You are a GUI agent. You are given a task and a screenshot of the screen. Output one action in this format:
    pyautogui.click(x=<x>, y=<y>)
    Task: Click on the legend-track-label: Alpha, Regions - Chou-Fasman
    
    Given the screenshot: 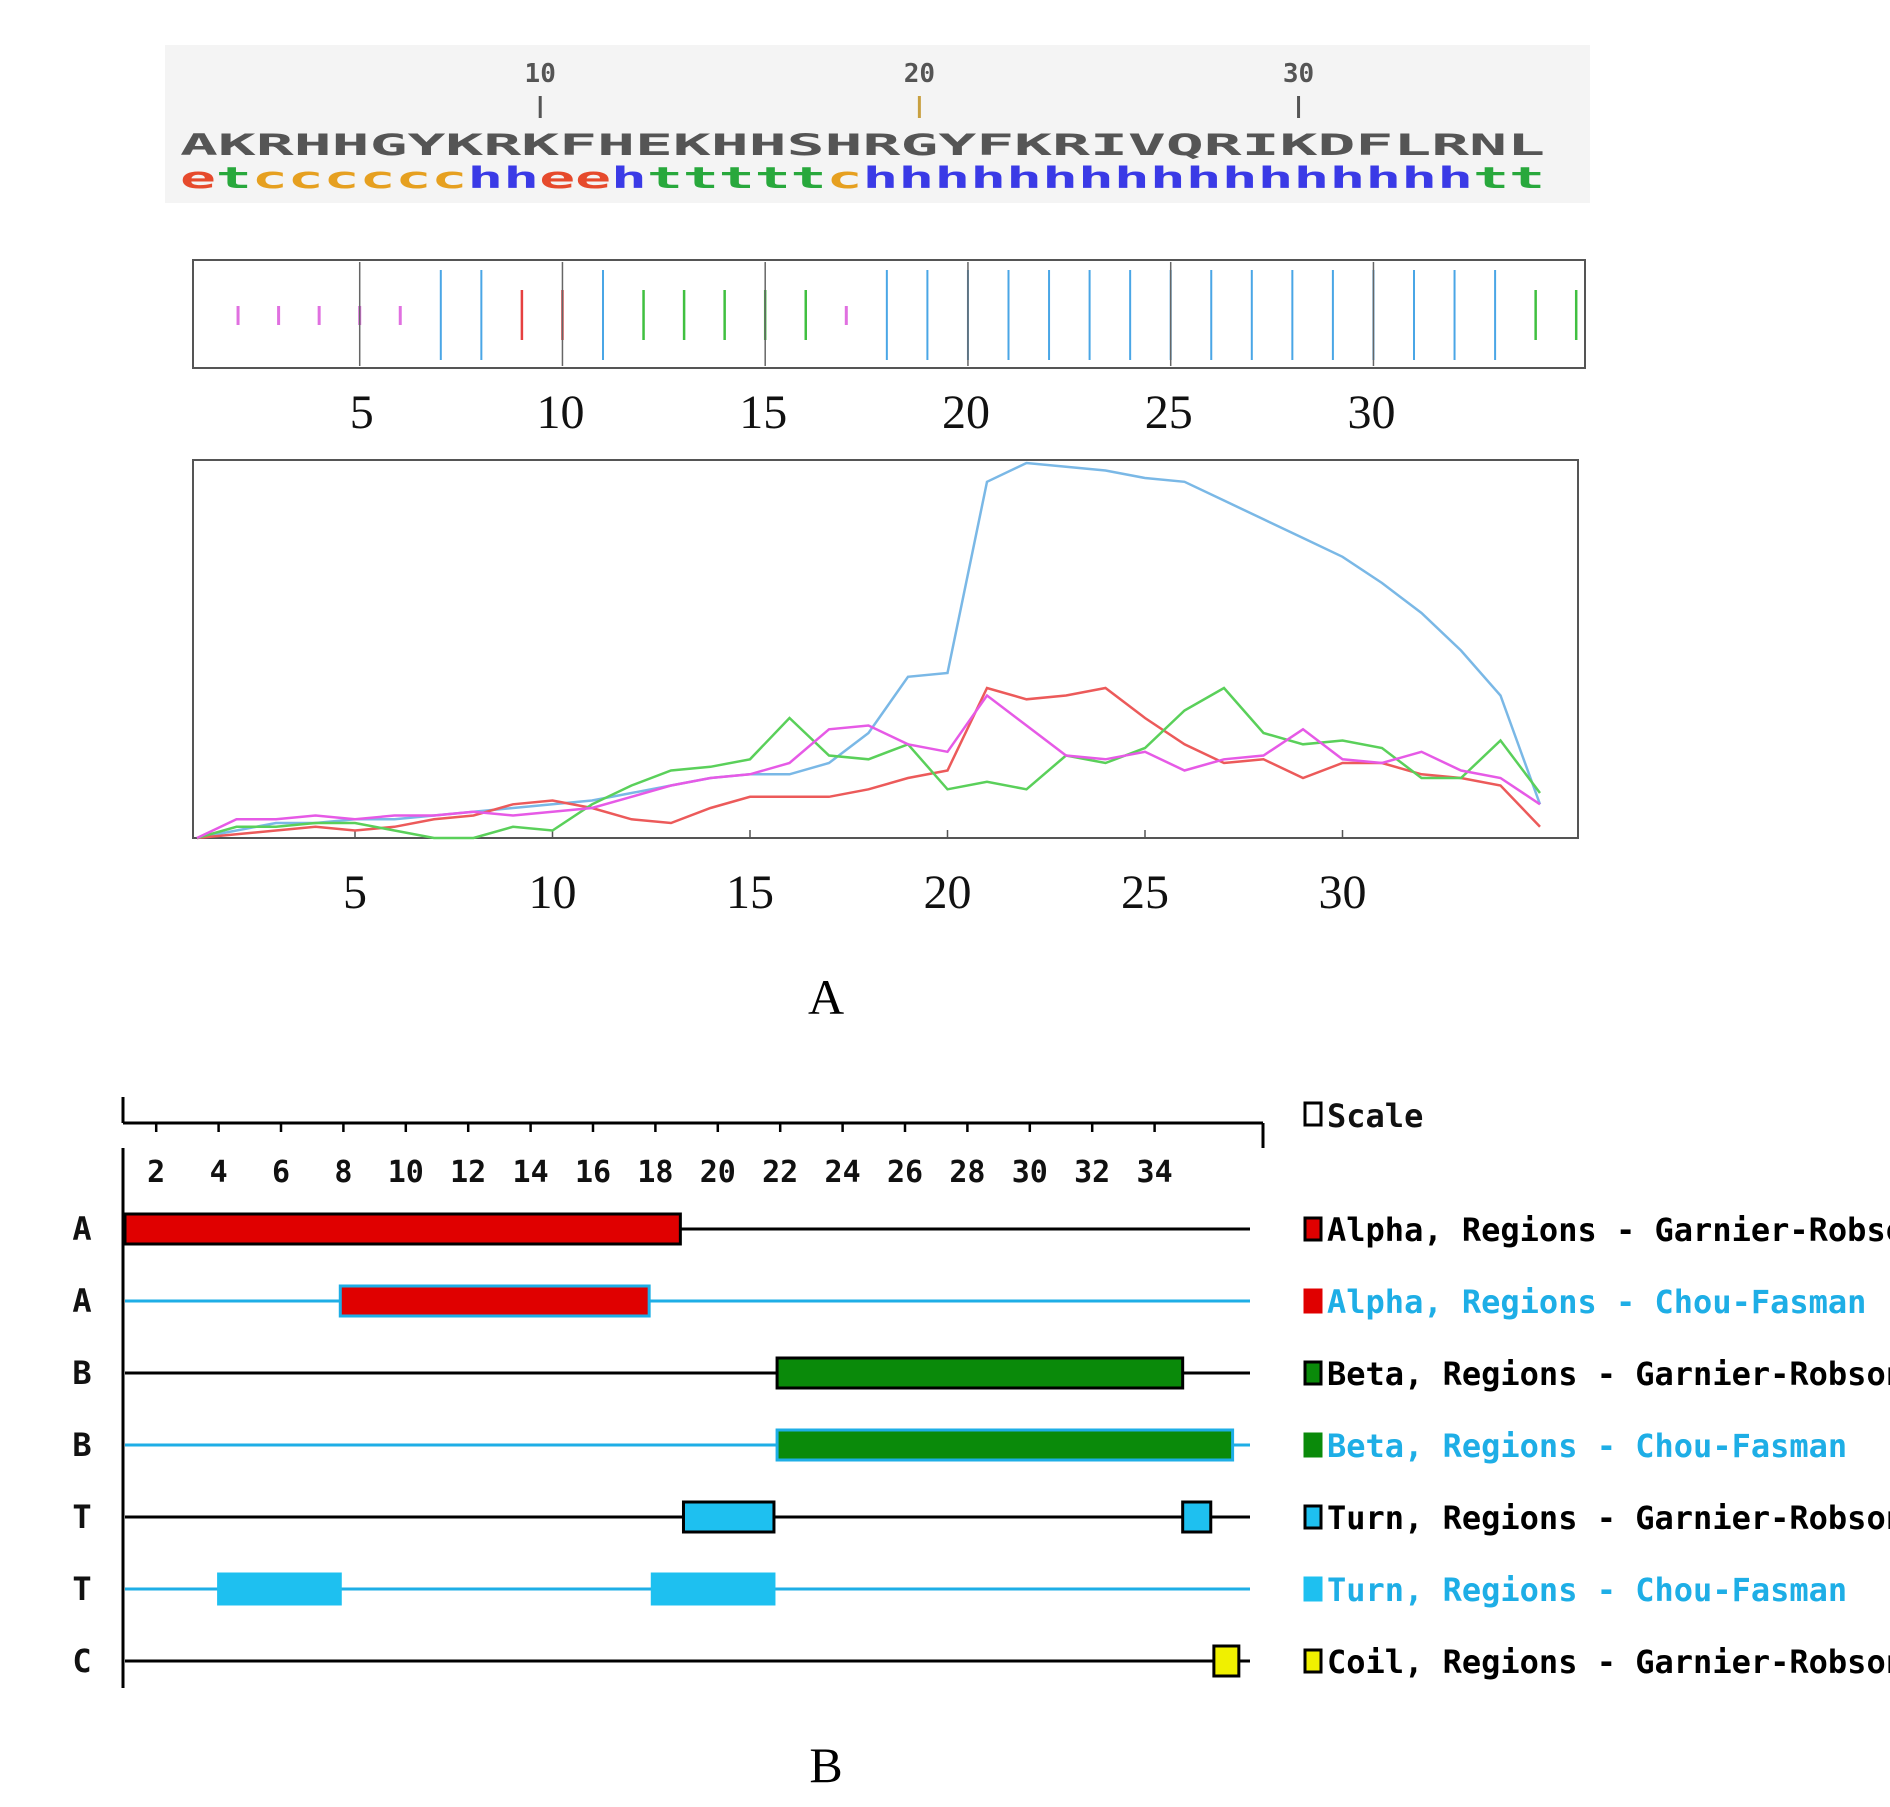 What is the action you would take?
    pyautogui.click(x=1596, y=1302)
    